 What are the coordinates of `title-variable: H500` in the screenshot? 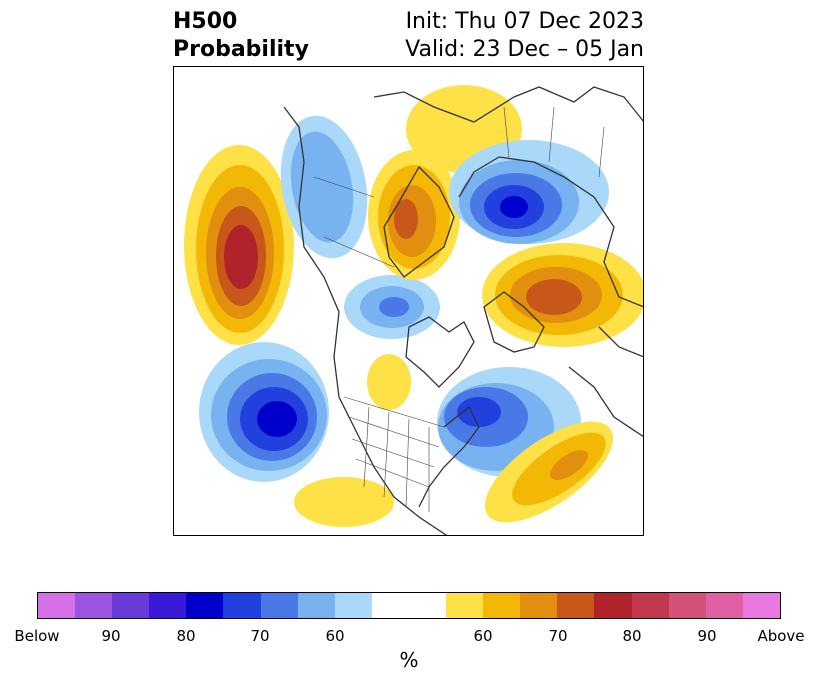 It's located at (205, 21).